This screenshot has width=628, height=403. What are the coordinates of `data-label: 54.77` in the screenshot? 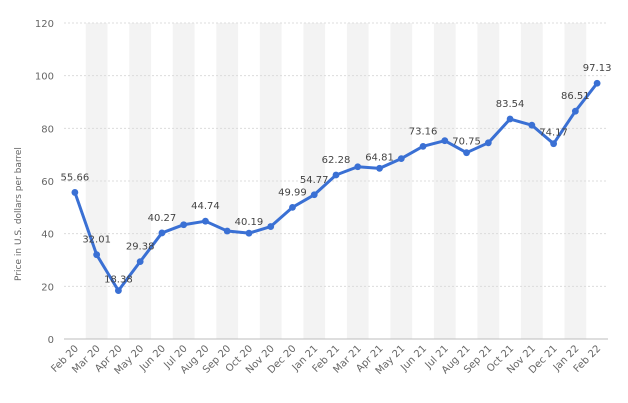 It's located at (314, 180).